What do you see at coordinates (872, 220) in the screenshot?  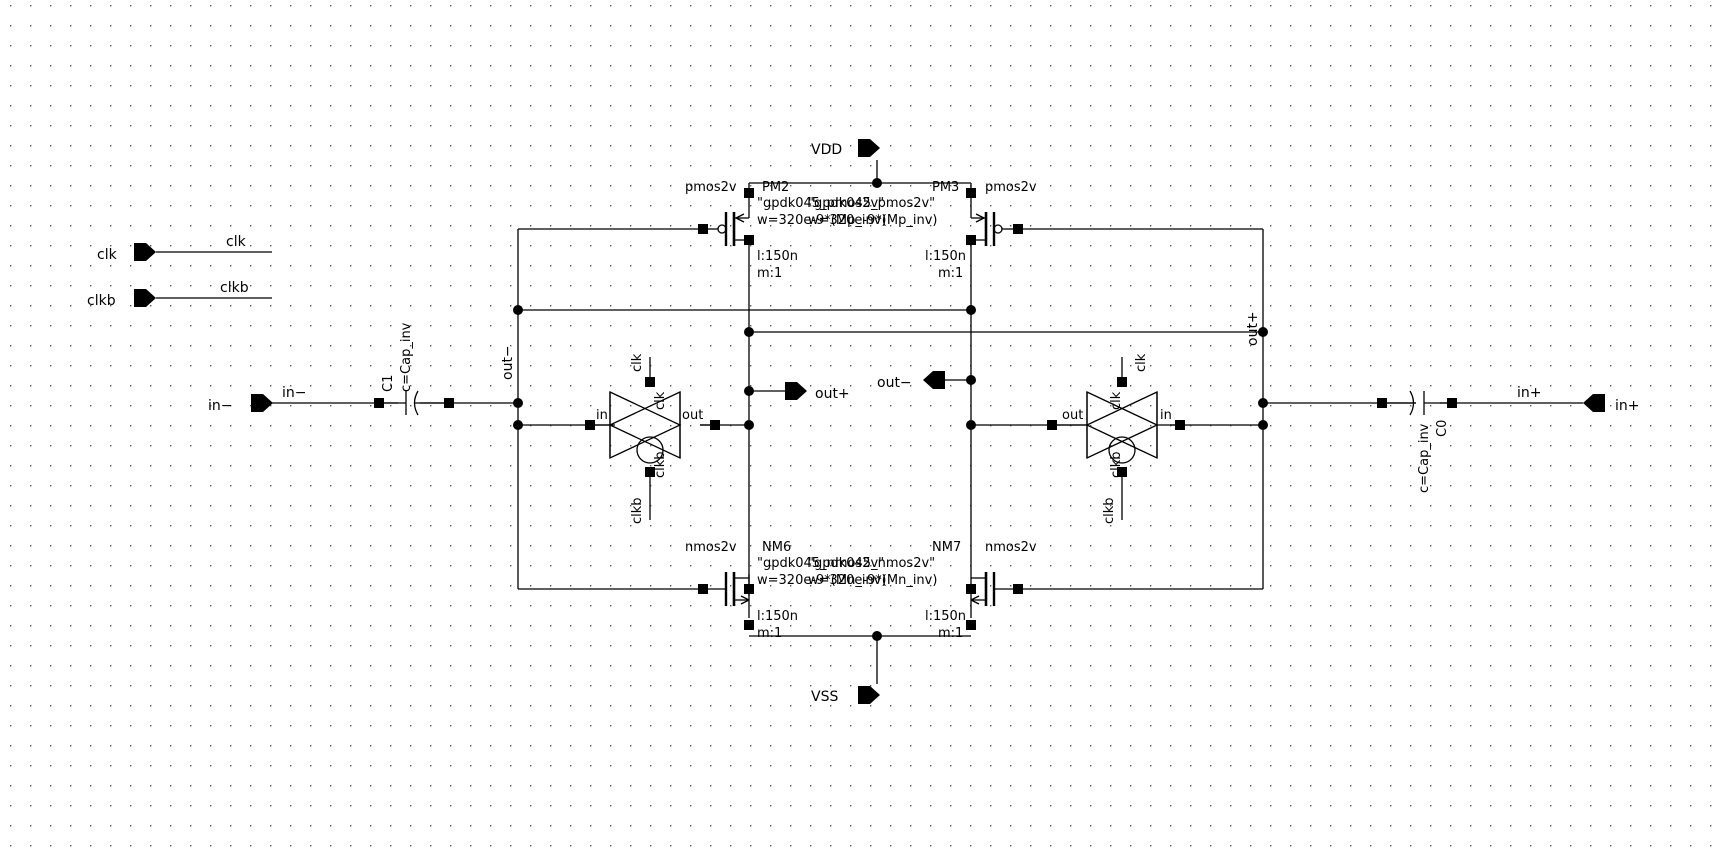 I see `pm3-width: w=320e-9*(Mp_inv)` at bounding box center [872, 220].